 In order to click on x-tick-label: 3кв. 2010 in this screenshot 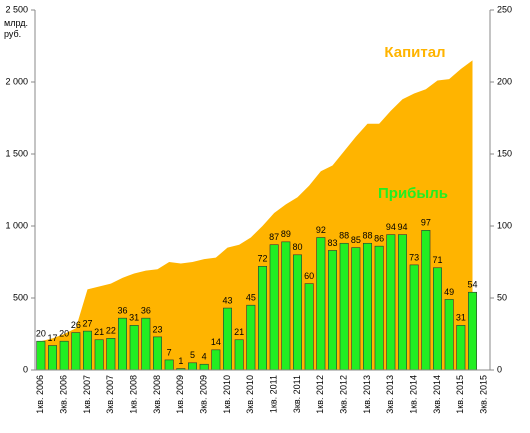, I will do `click(250, 394)`.